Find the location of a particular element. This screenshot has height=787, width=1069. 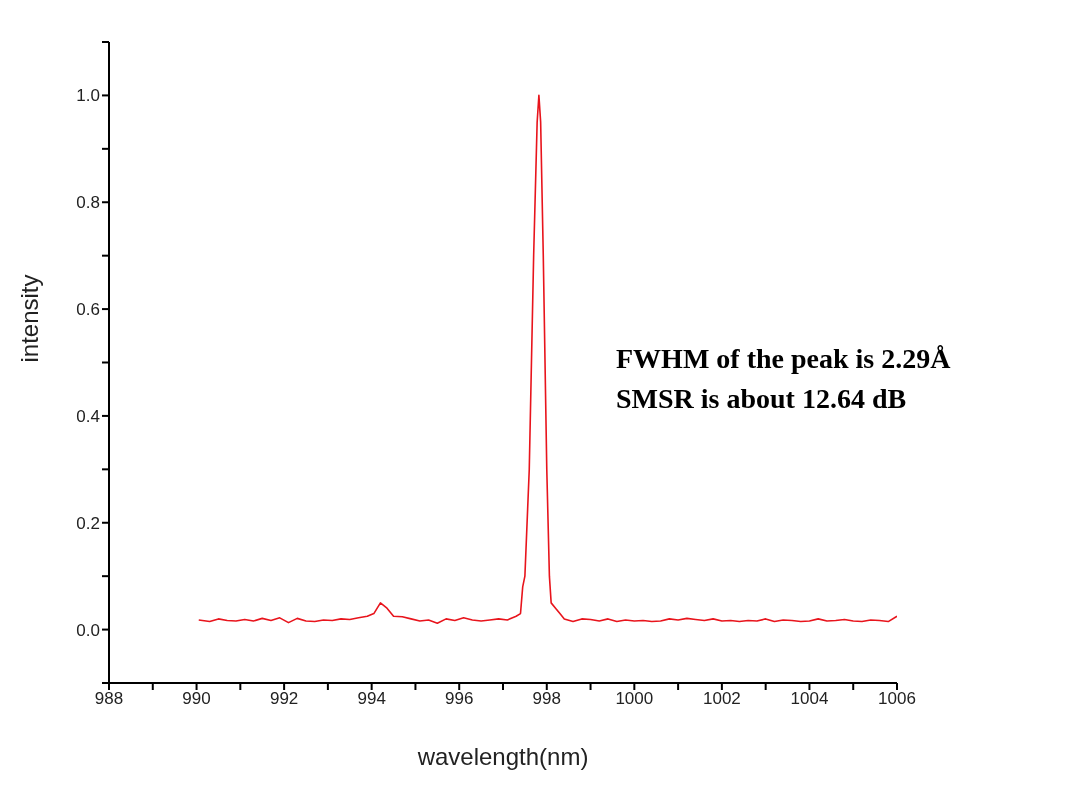

x-tick-label: 1006 is located at coordinates (897, 699).